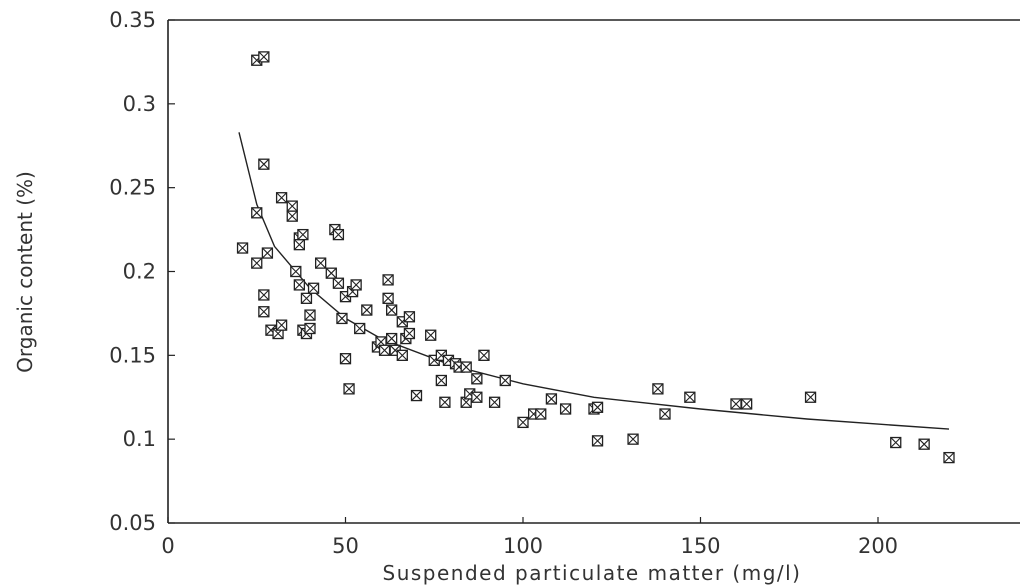 This screenshot has width=1025, height=586. Describe the element at coordinates (878, 546) in the screenshot. I see `x-tick-label: 200` at that location.